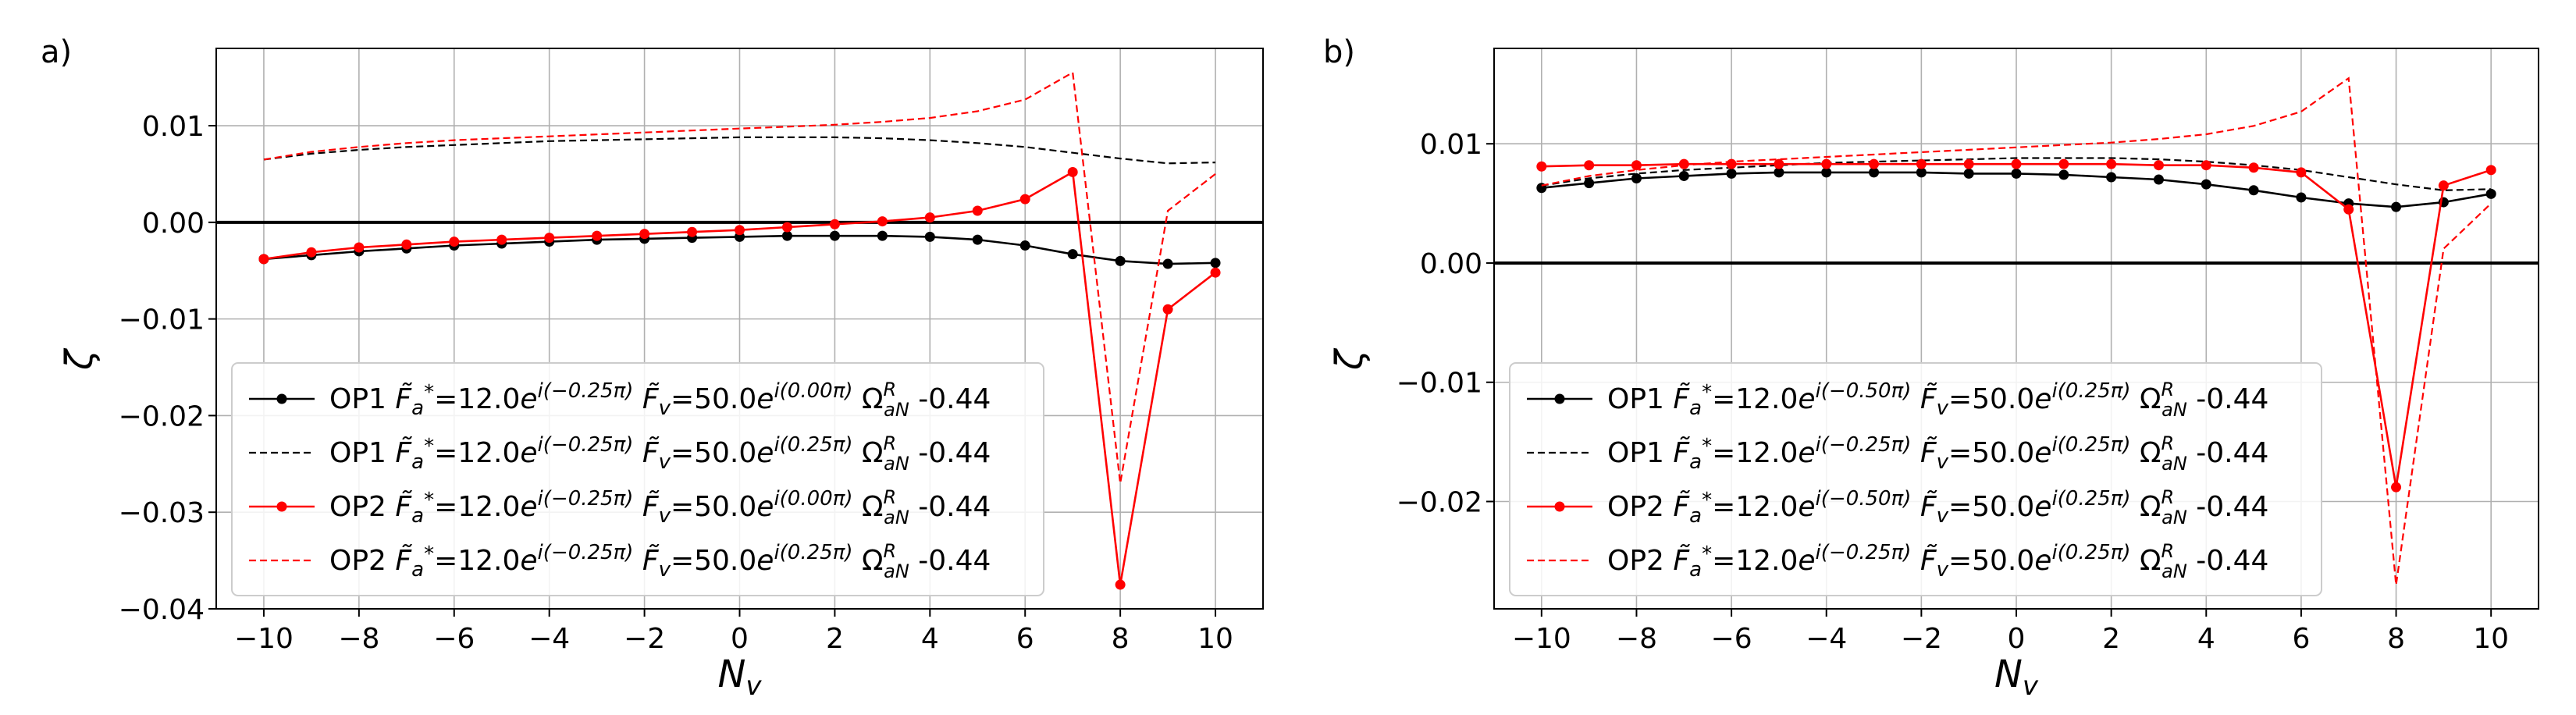 Image resolution: width=2576 pixels, height=715 pixels. I want to click on x-axis-label: Nv, so click(2017, 677).